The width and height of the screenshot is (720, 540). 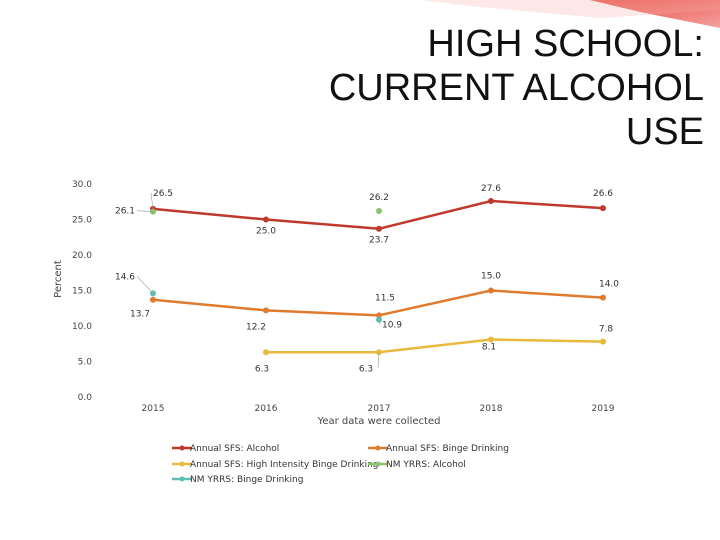 What do you see at coordinates (609, 285) in the screenshot?
I see `data-label: 14.0` at bounding box center [609, 285].